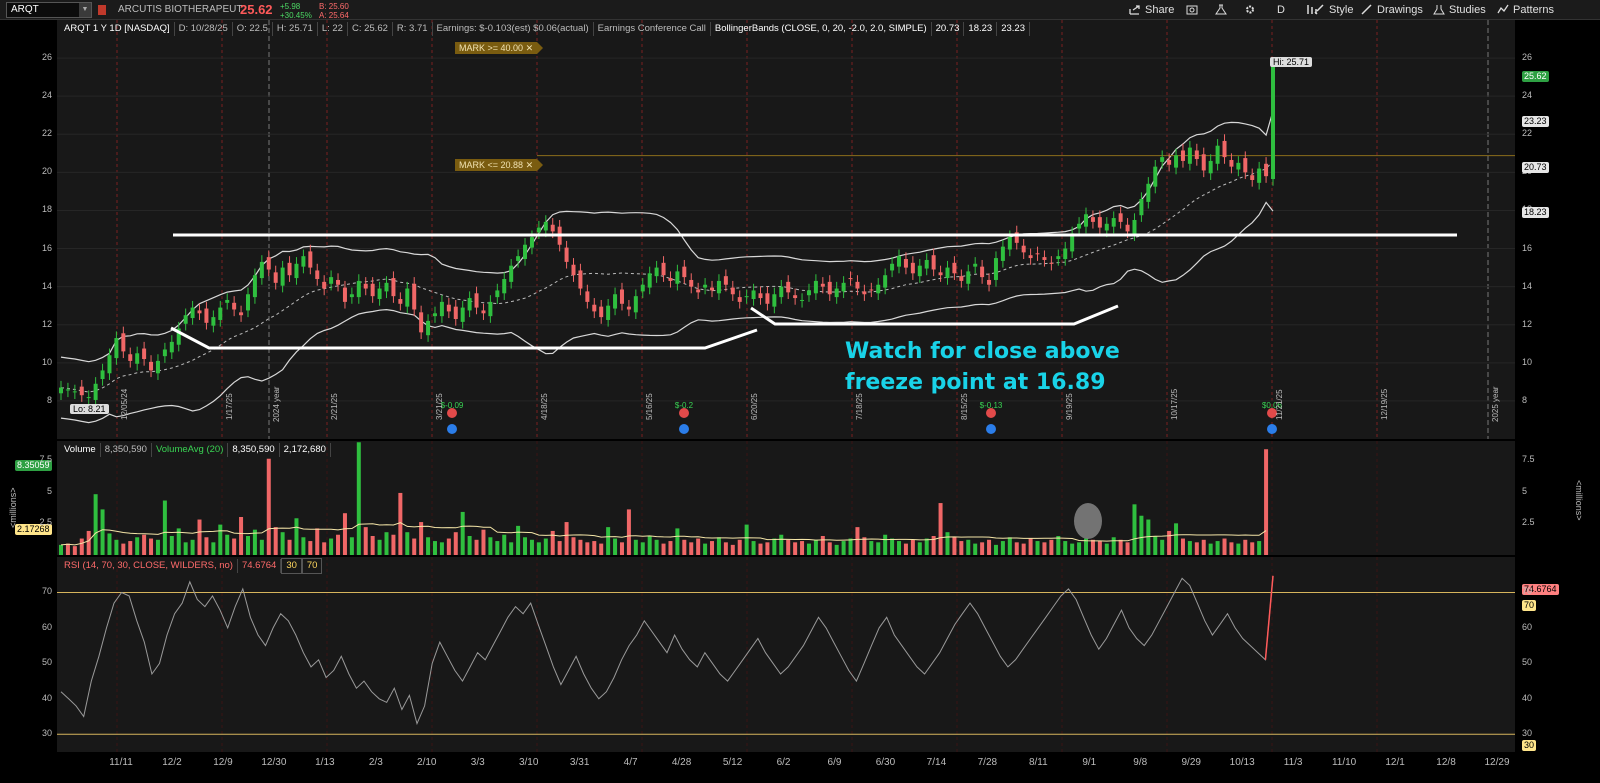 This screenshot has height=783, width=1600. I want to click on date-tick-label: 9/29, so click(1191, 762).